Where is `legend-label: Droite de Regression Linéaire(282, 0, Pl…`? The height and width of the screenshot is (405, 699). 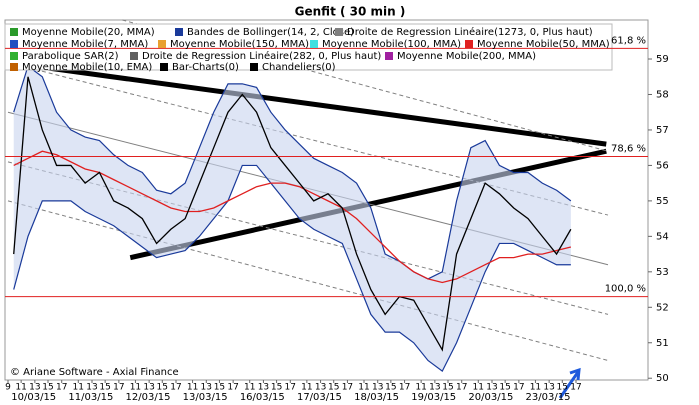 legend-label: Droite de Regression Linéaire(282, 0, Pl… is located at coordinates (261, 56).